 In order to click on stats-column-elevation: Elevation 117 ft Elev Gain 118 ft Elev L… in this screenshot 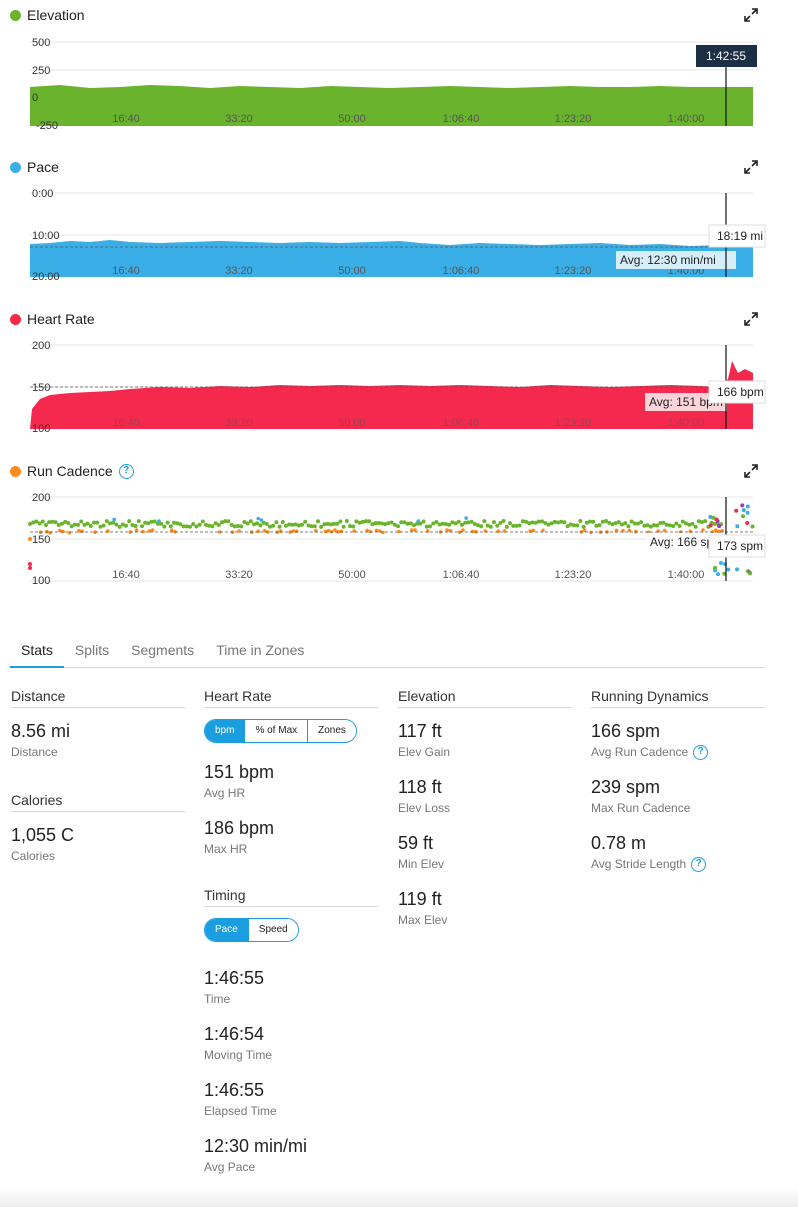, I will do `click(488, 808)`.